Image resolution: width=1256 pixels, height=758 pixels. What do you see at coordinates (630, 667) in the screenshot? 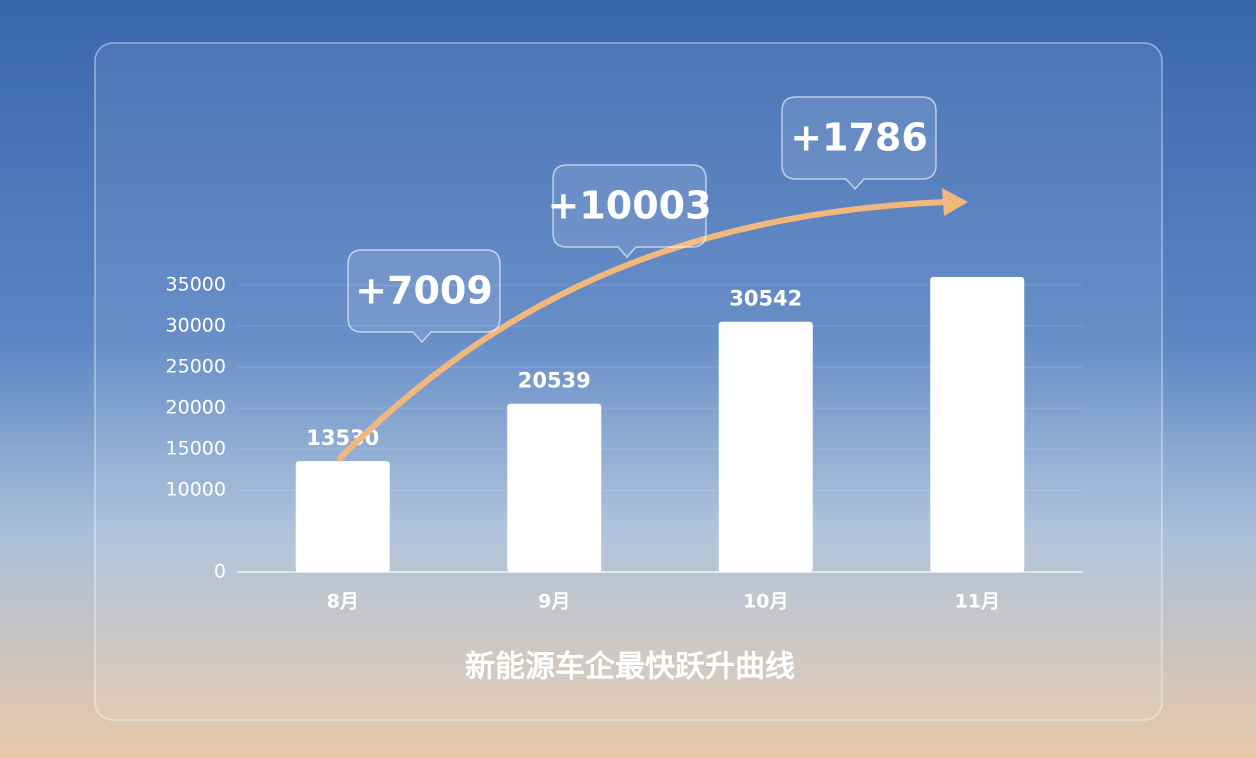
I see `chart-title: 新能源车企最快跃升曲线` at bounding box center [630, 667].